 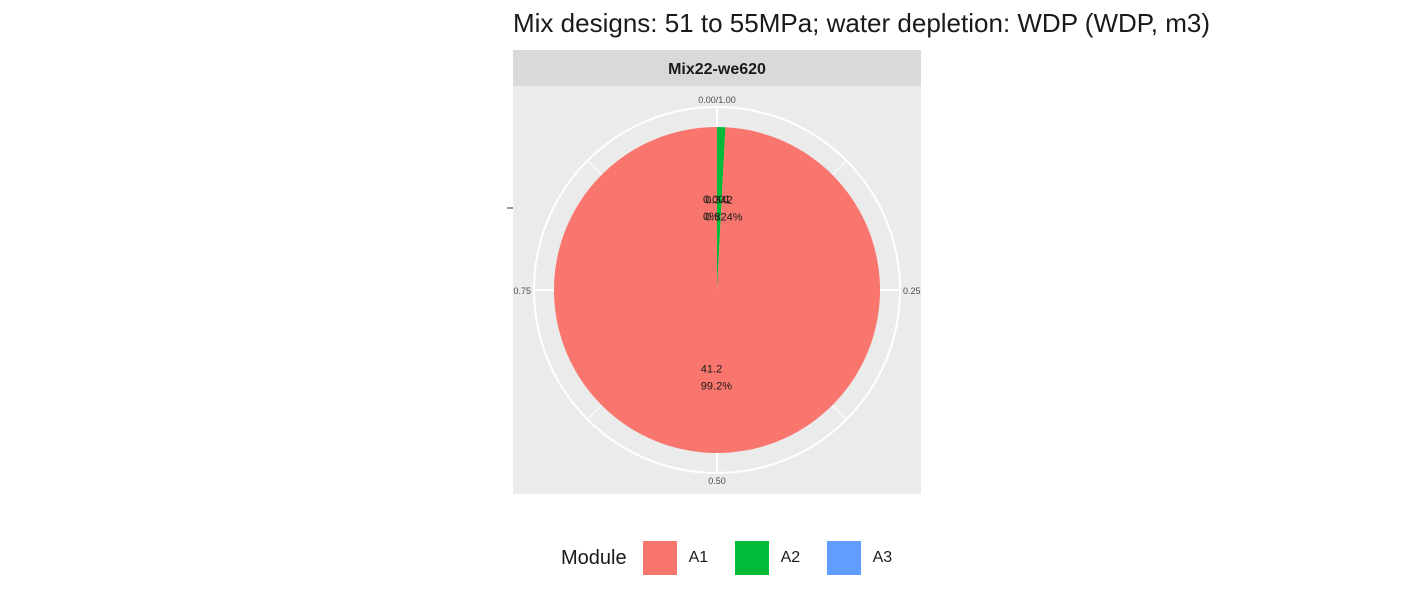 What do you see at coordinates (721, 208) in the screenshot?
I see `pie-slice-a2` at bounding box center [721, 208].